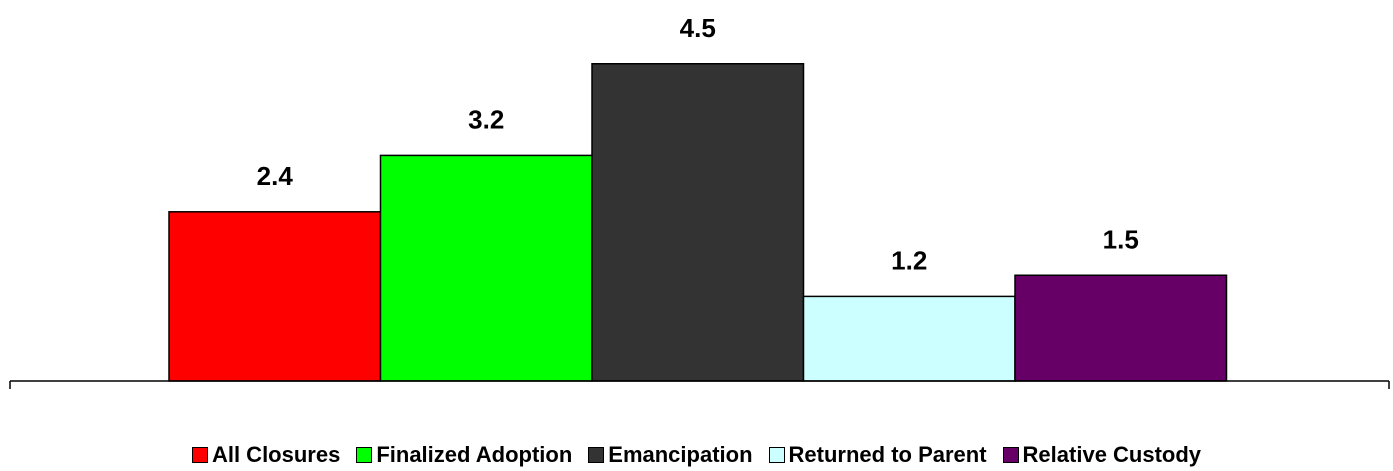 The image size is (1393, 471). I want to click on legend-label-emancipation: Emancipation, so click(680, 454).